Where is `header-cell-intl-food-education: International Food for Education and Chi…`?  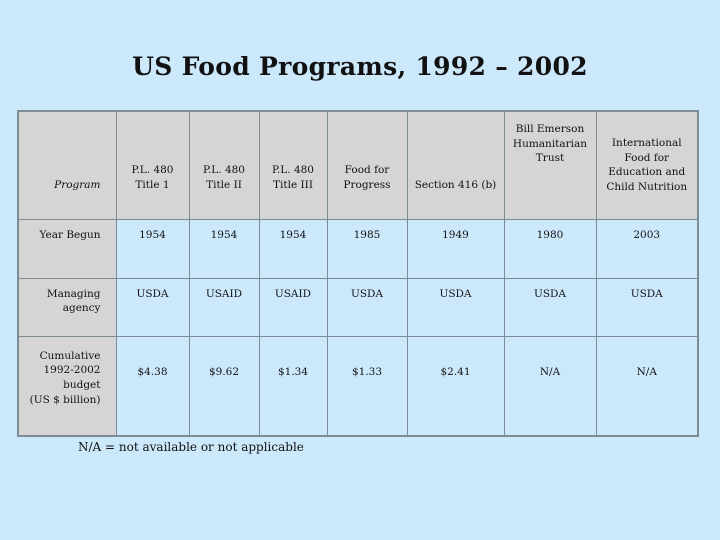 header-cell-intl-food-education: International Food for Education and Chi… is located at coordinates (647, 165).